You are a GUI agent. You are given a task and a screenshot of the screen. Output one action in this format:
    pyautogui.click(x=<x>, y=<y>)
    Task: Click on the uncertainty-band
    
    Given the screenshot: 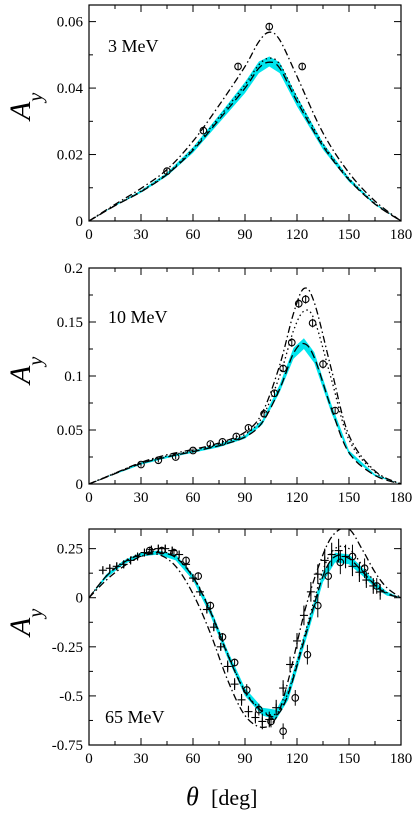 What is the action you would take?
    pyautogui.click(x=245, y=411)
    